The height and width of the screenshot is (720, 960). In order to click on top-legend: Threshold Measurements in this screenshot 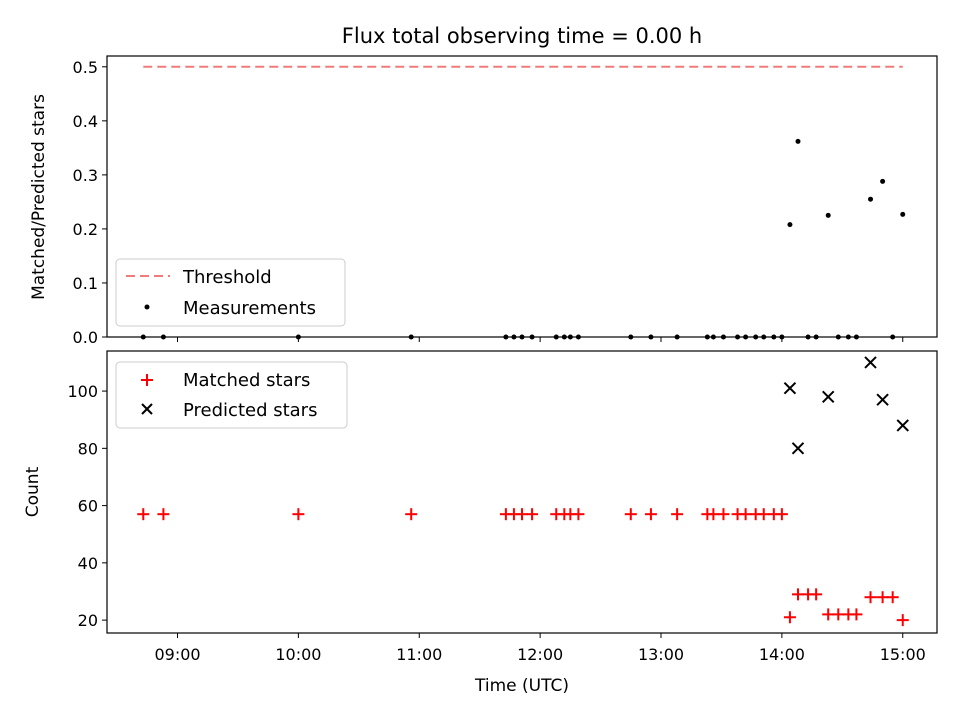, I will do `click(230, 292)`.